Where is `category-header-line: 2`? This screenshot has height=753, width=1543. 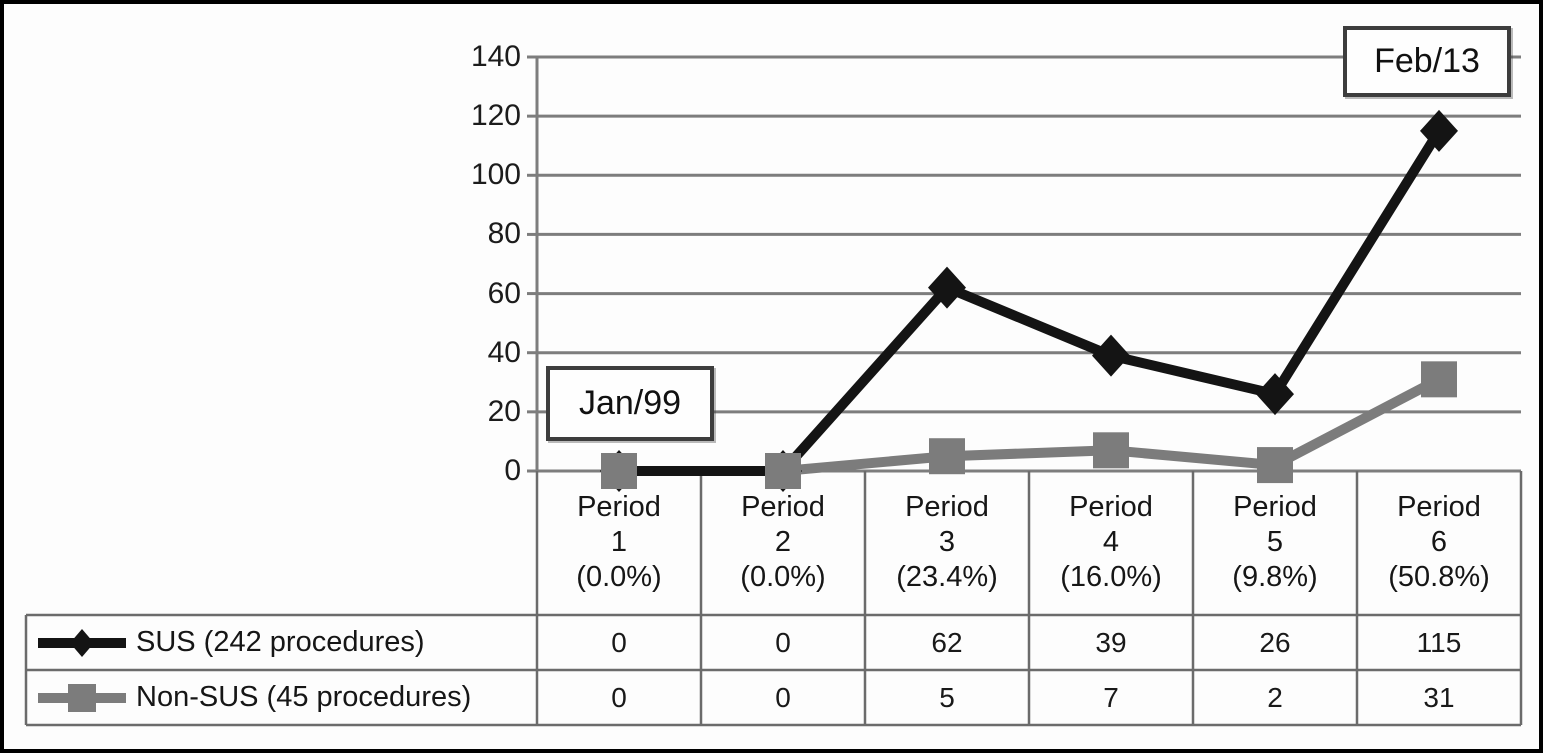 category-header-line: 2 is located at coordinates (783, 542).